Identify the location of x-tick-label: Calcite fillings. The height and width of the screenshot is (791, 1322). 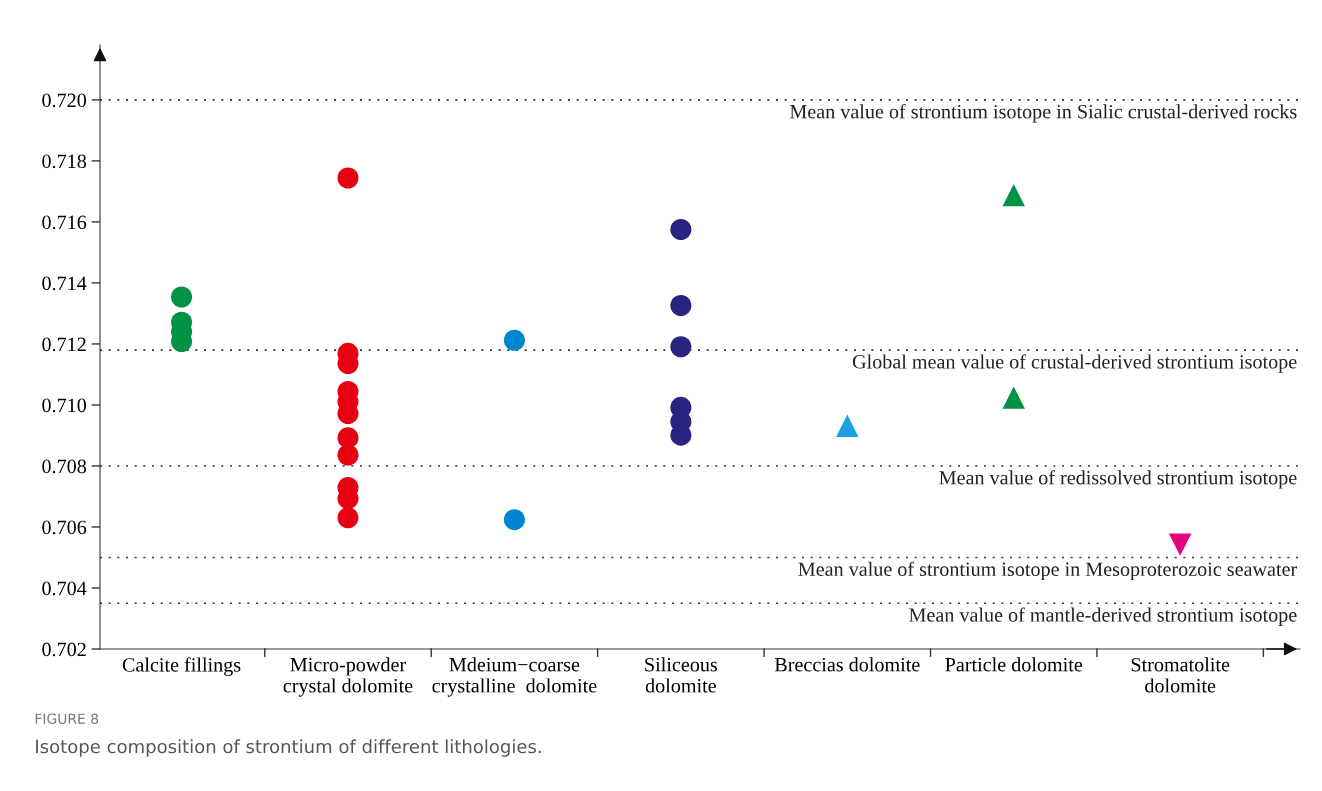
(181, 666).